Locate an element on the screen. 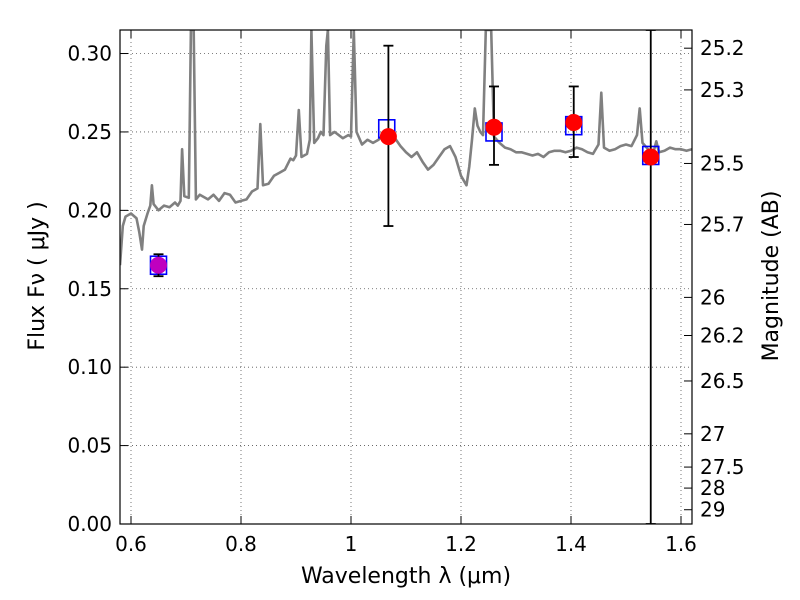 Image resolution: width=800 pixels, height=600 pixels. mag-tick-label: 25.5 is located at coordinates (722, 163).